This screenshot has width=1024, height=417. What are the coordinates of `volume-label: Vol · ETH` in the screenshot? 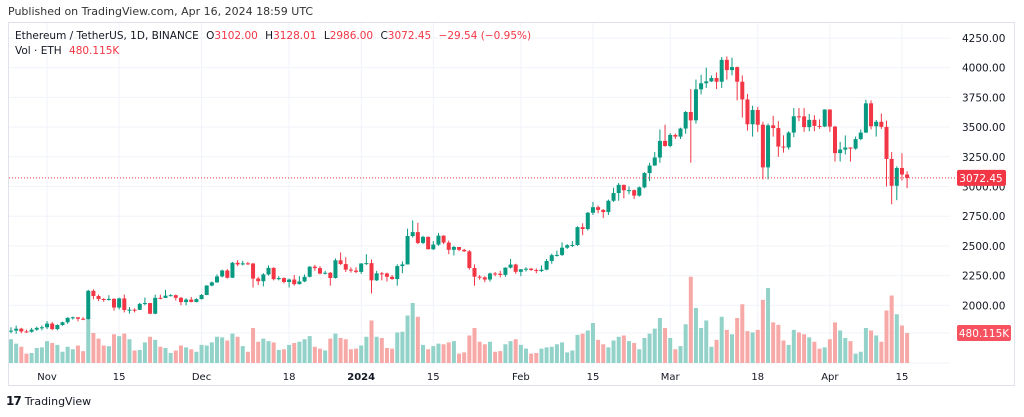 It's located at (38, 51).